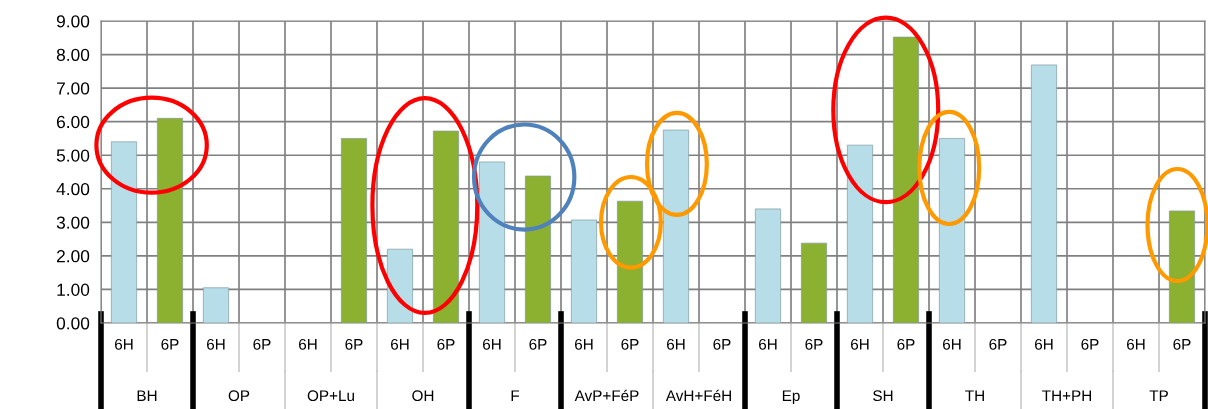 Image resolution: width=1208 pixels, height=409 pixels. What do you see at coordinates (1067, 395) in the screenshot?
I see `x-tick-label: TH+PH` at bounding box center [1067, 395].